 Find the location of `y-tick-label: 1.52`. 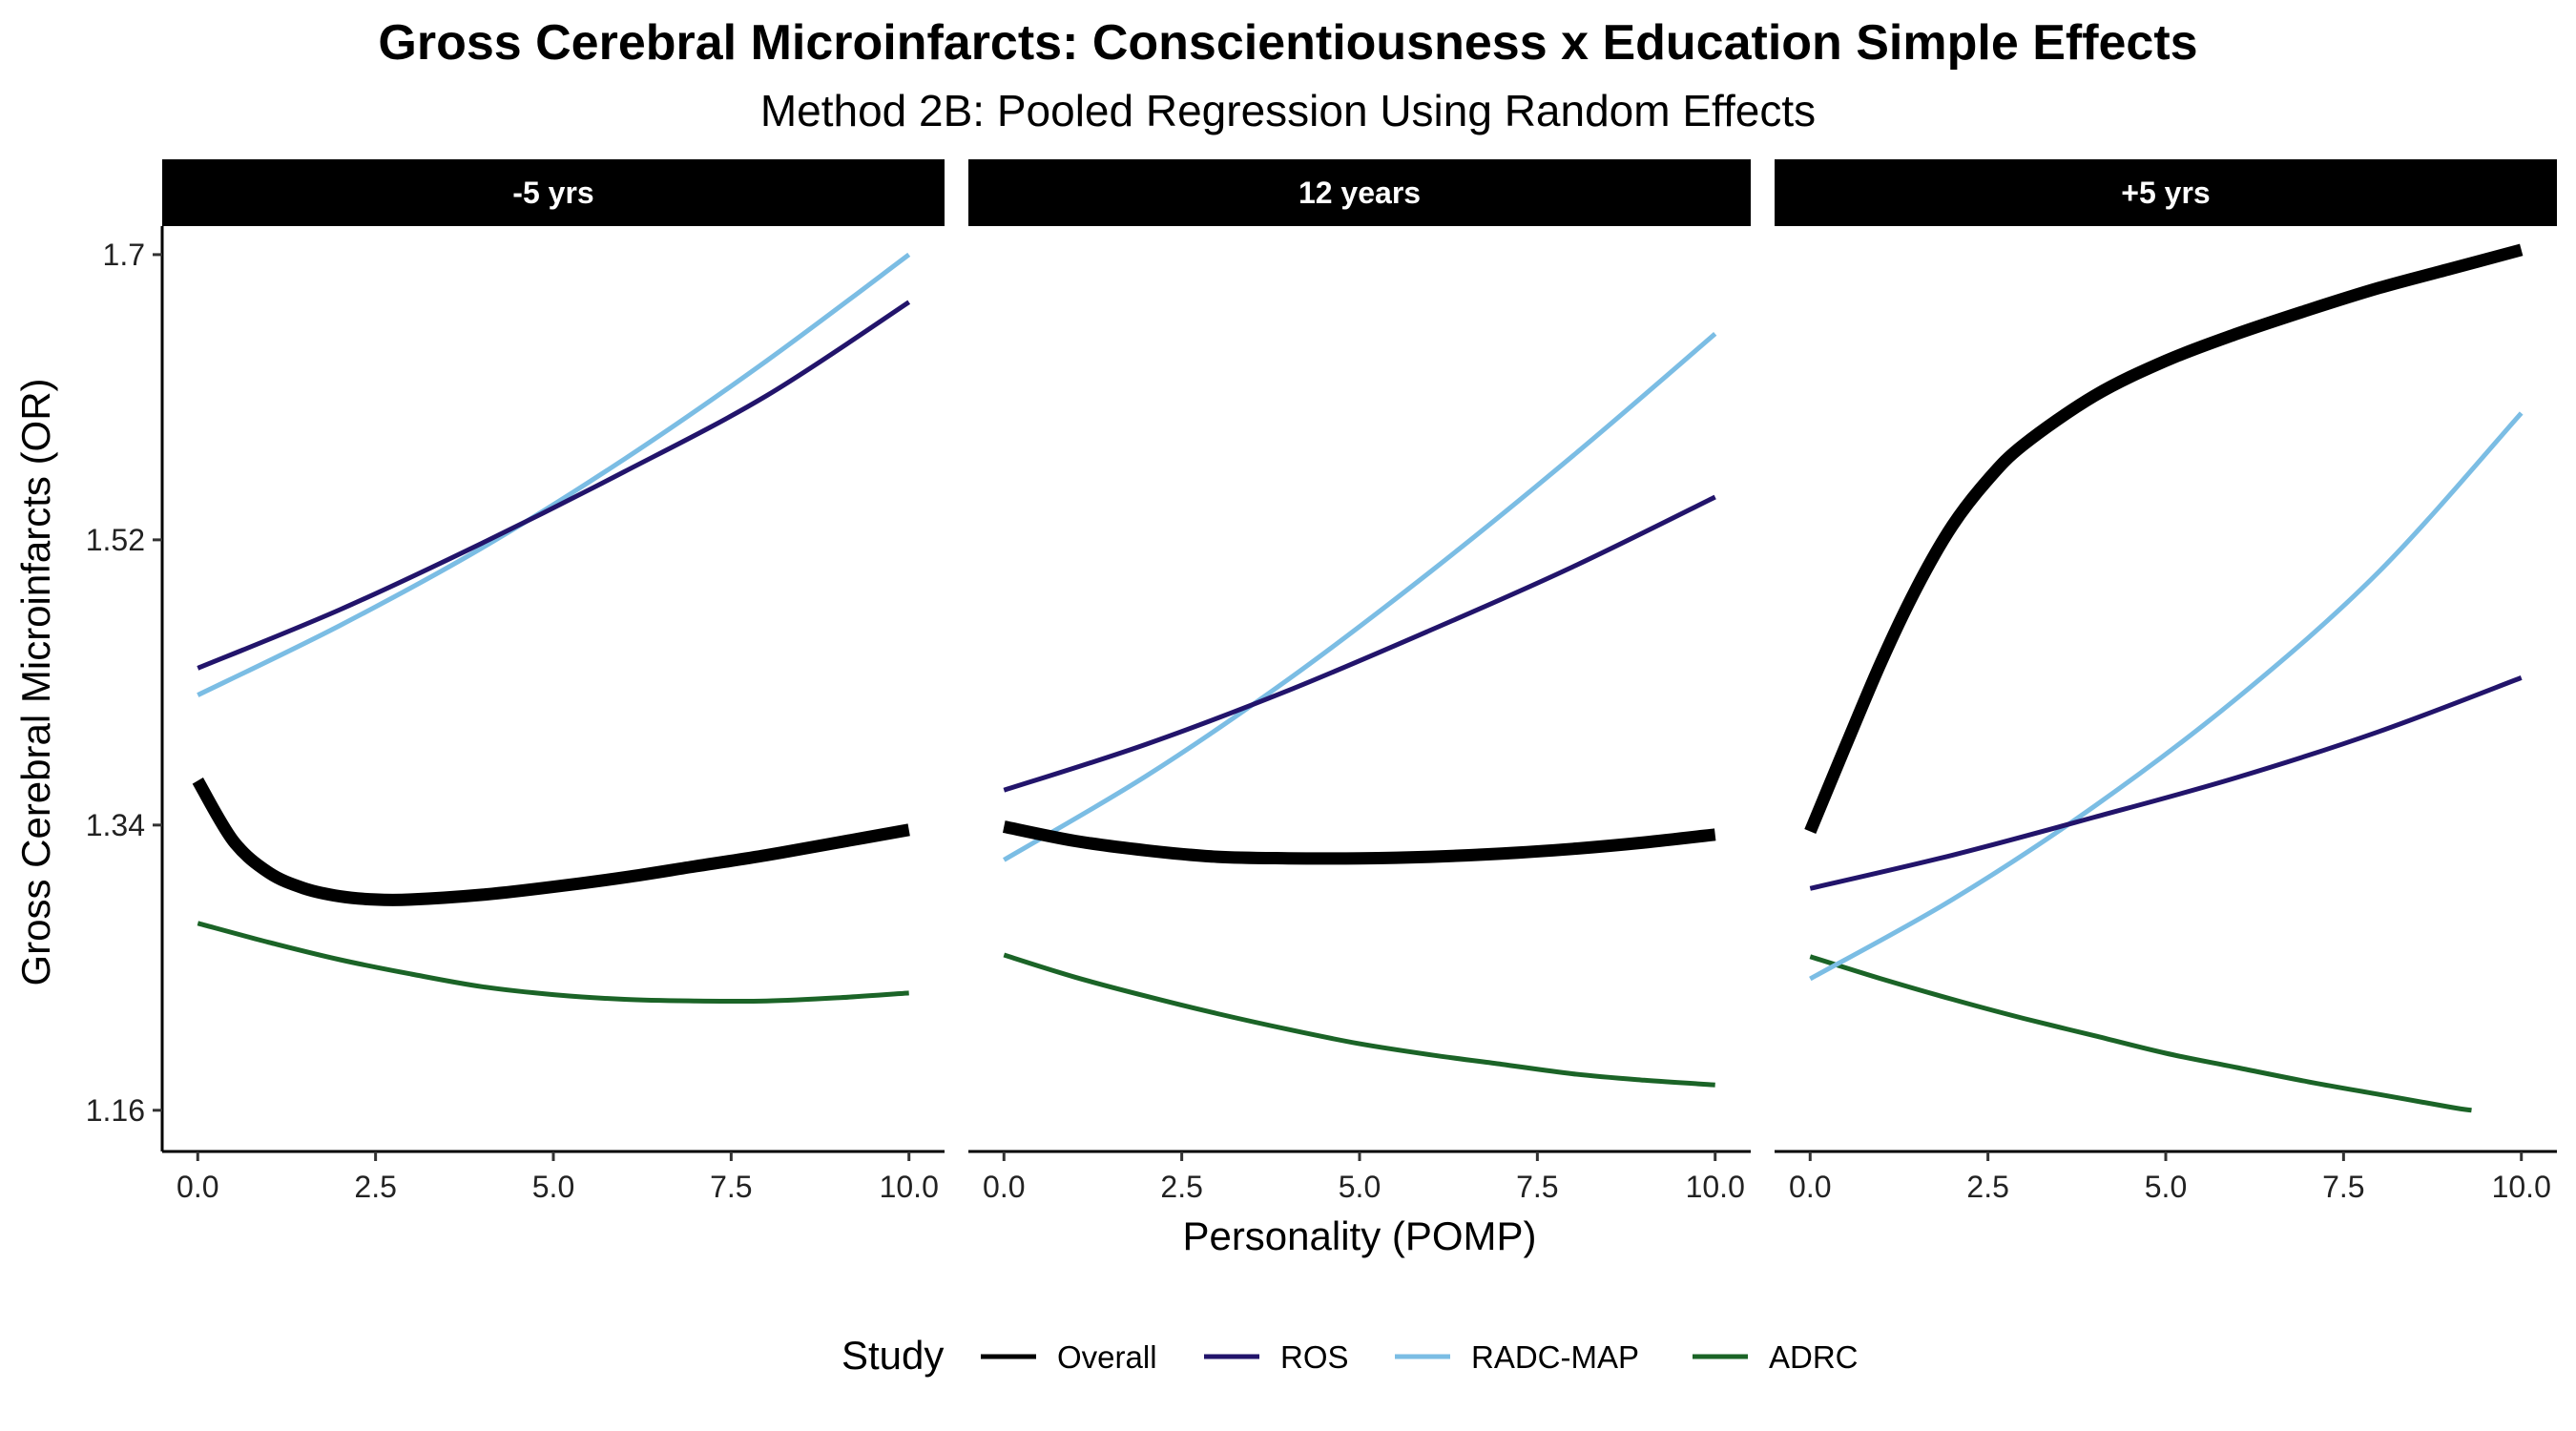

y-tick-label: 1.52 is located at coordinates (115, 540).